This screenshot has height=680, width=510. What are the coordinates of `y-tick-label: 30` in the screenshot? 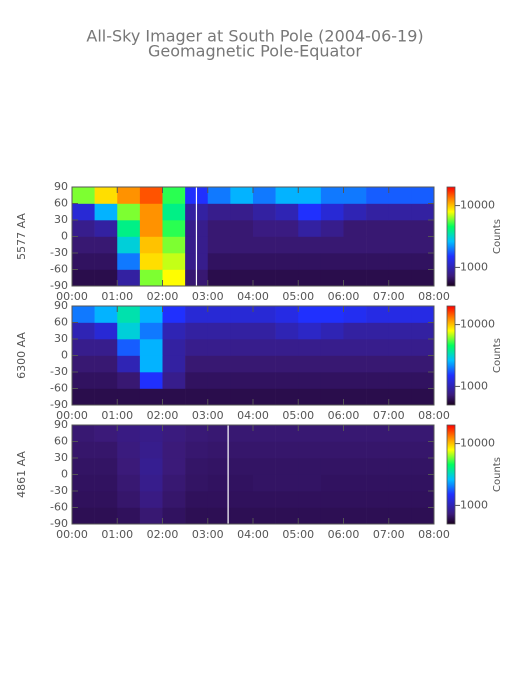 It's located at (61, 457).